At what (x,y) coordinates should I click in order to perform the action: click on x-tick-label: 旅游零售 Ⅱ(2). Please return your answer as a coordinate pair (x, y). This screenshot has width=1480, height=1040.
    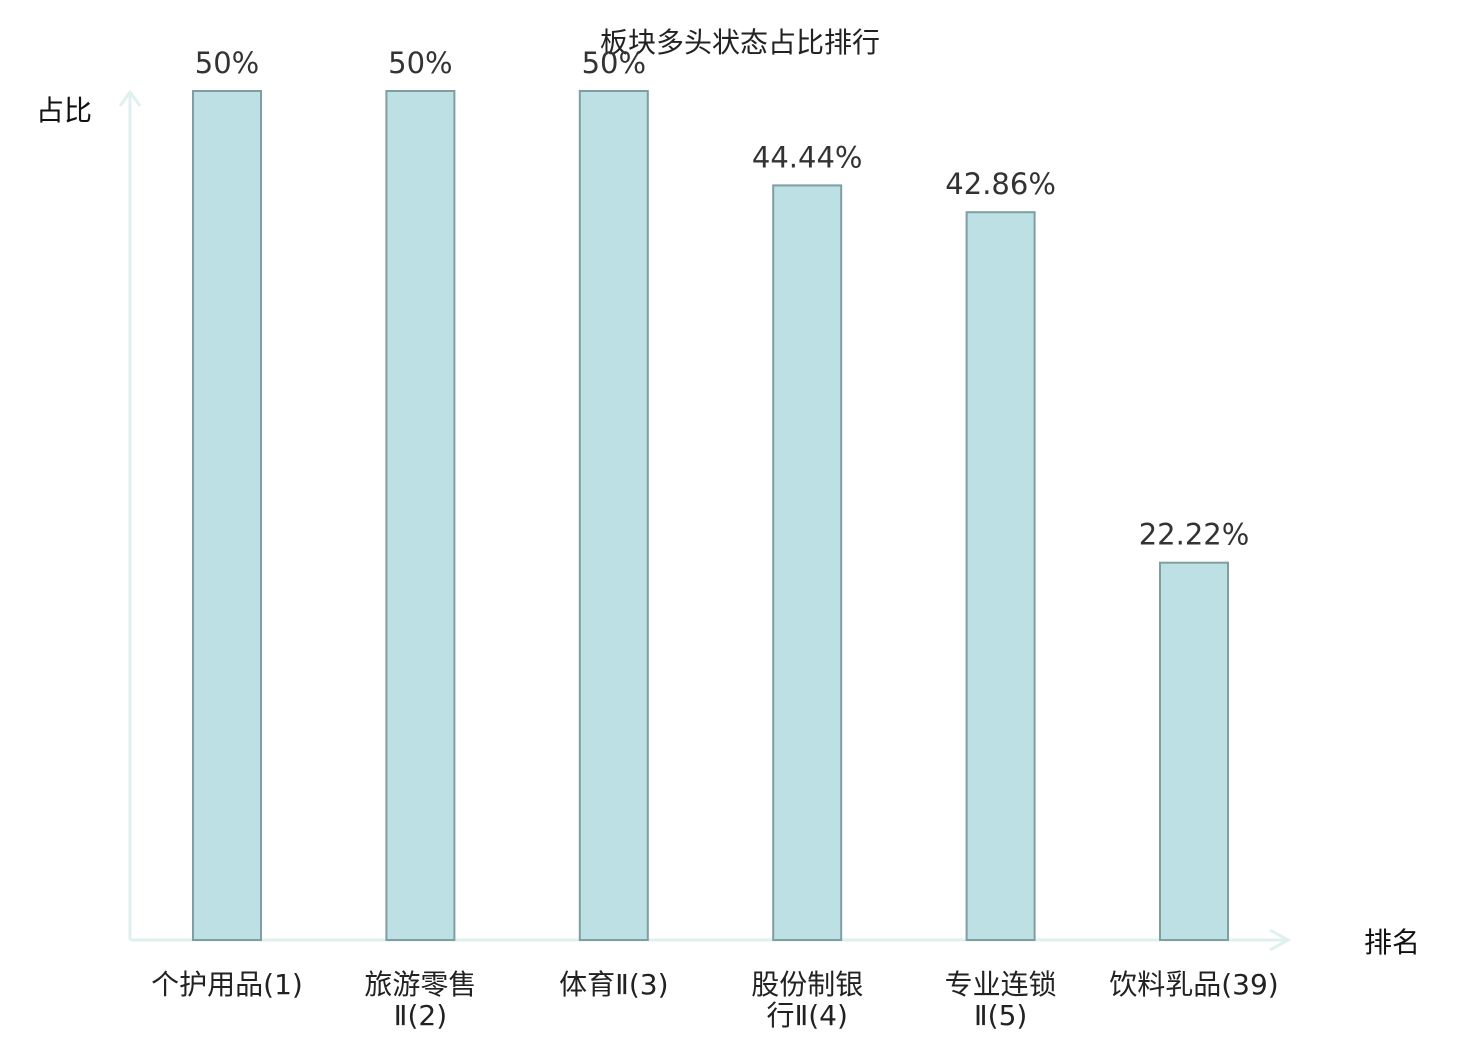
    Looking at the image, I should click on (420, 1000).